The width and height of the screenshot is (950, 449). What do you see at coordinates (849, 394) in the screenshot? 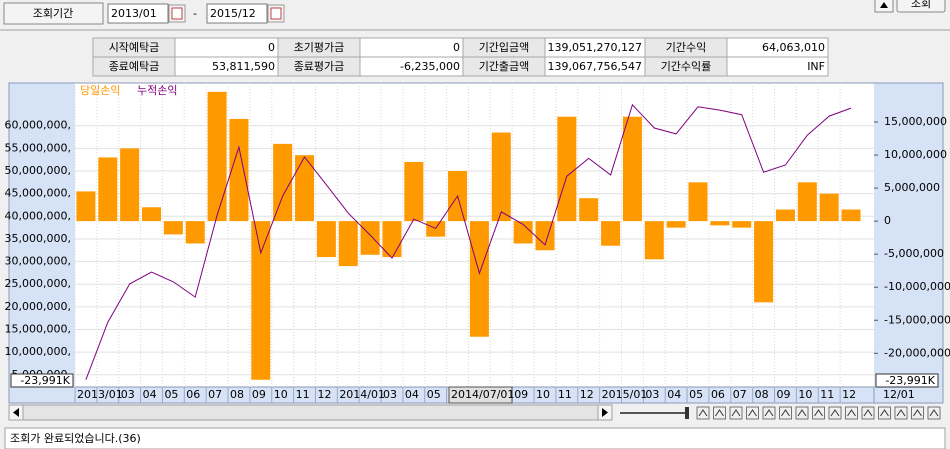
I see `x-tick-label: 12` at bounding box center [849, 394].